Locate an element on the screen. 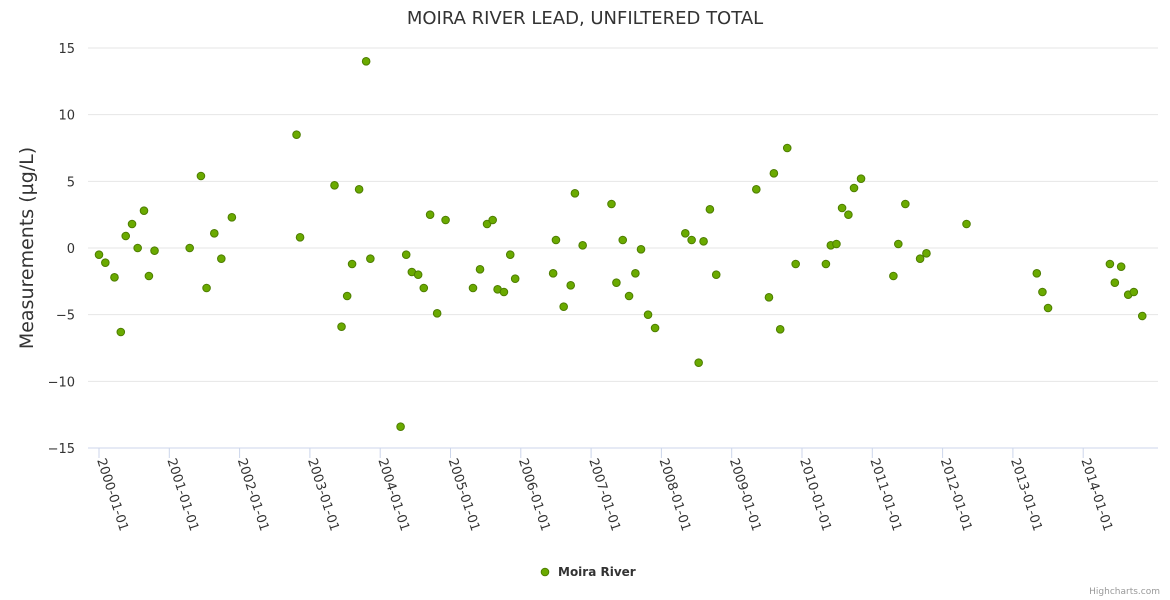 The height and width of the screenshot is (600, 1170). y-tick-label: 15 is located at coordinates (66, 49).